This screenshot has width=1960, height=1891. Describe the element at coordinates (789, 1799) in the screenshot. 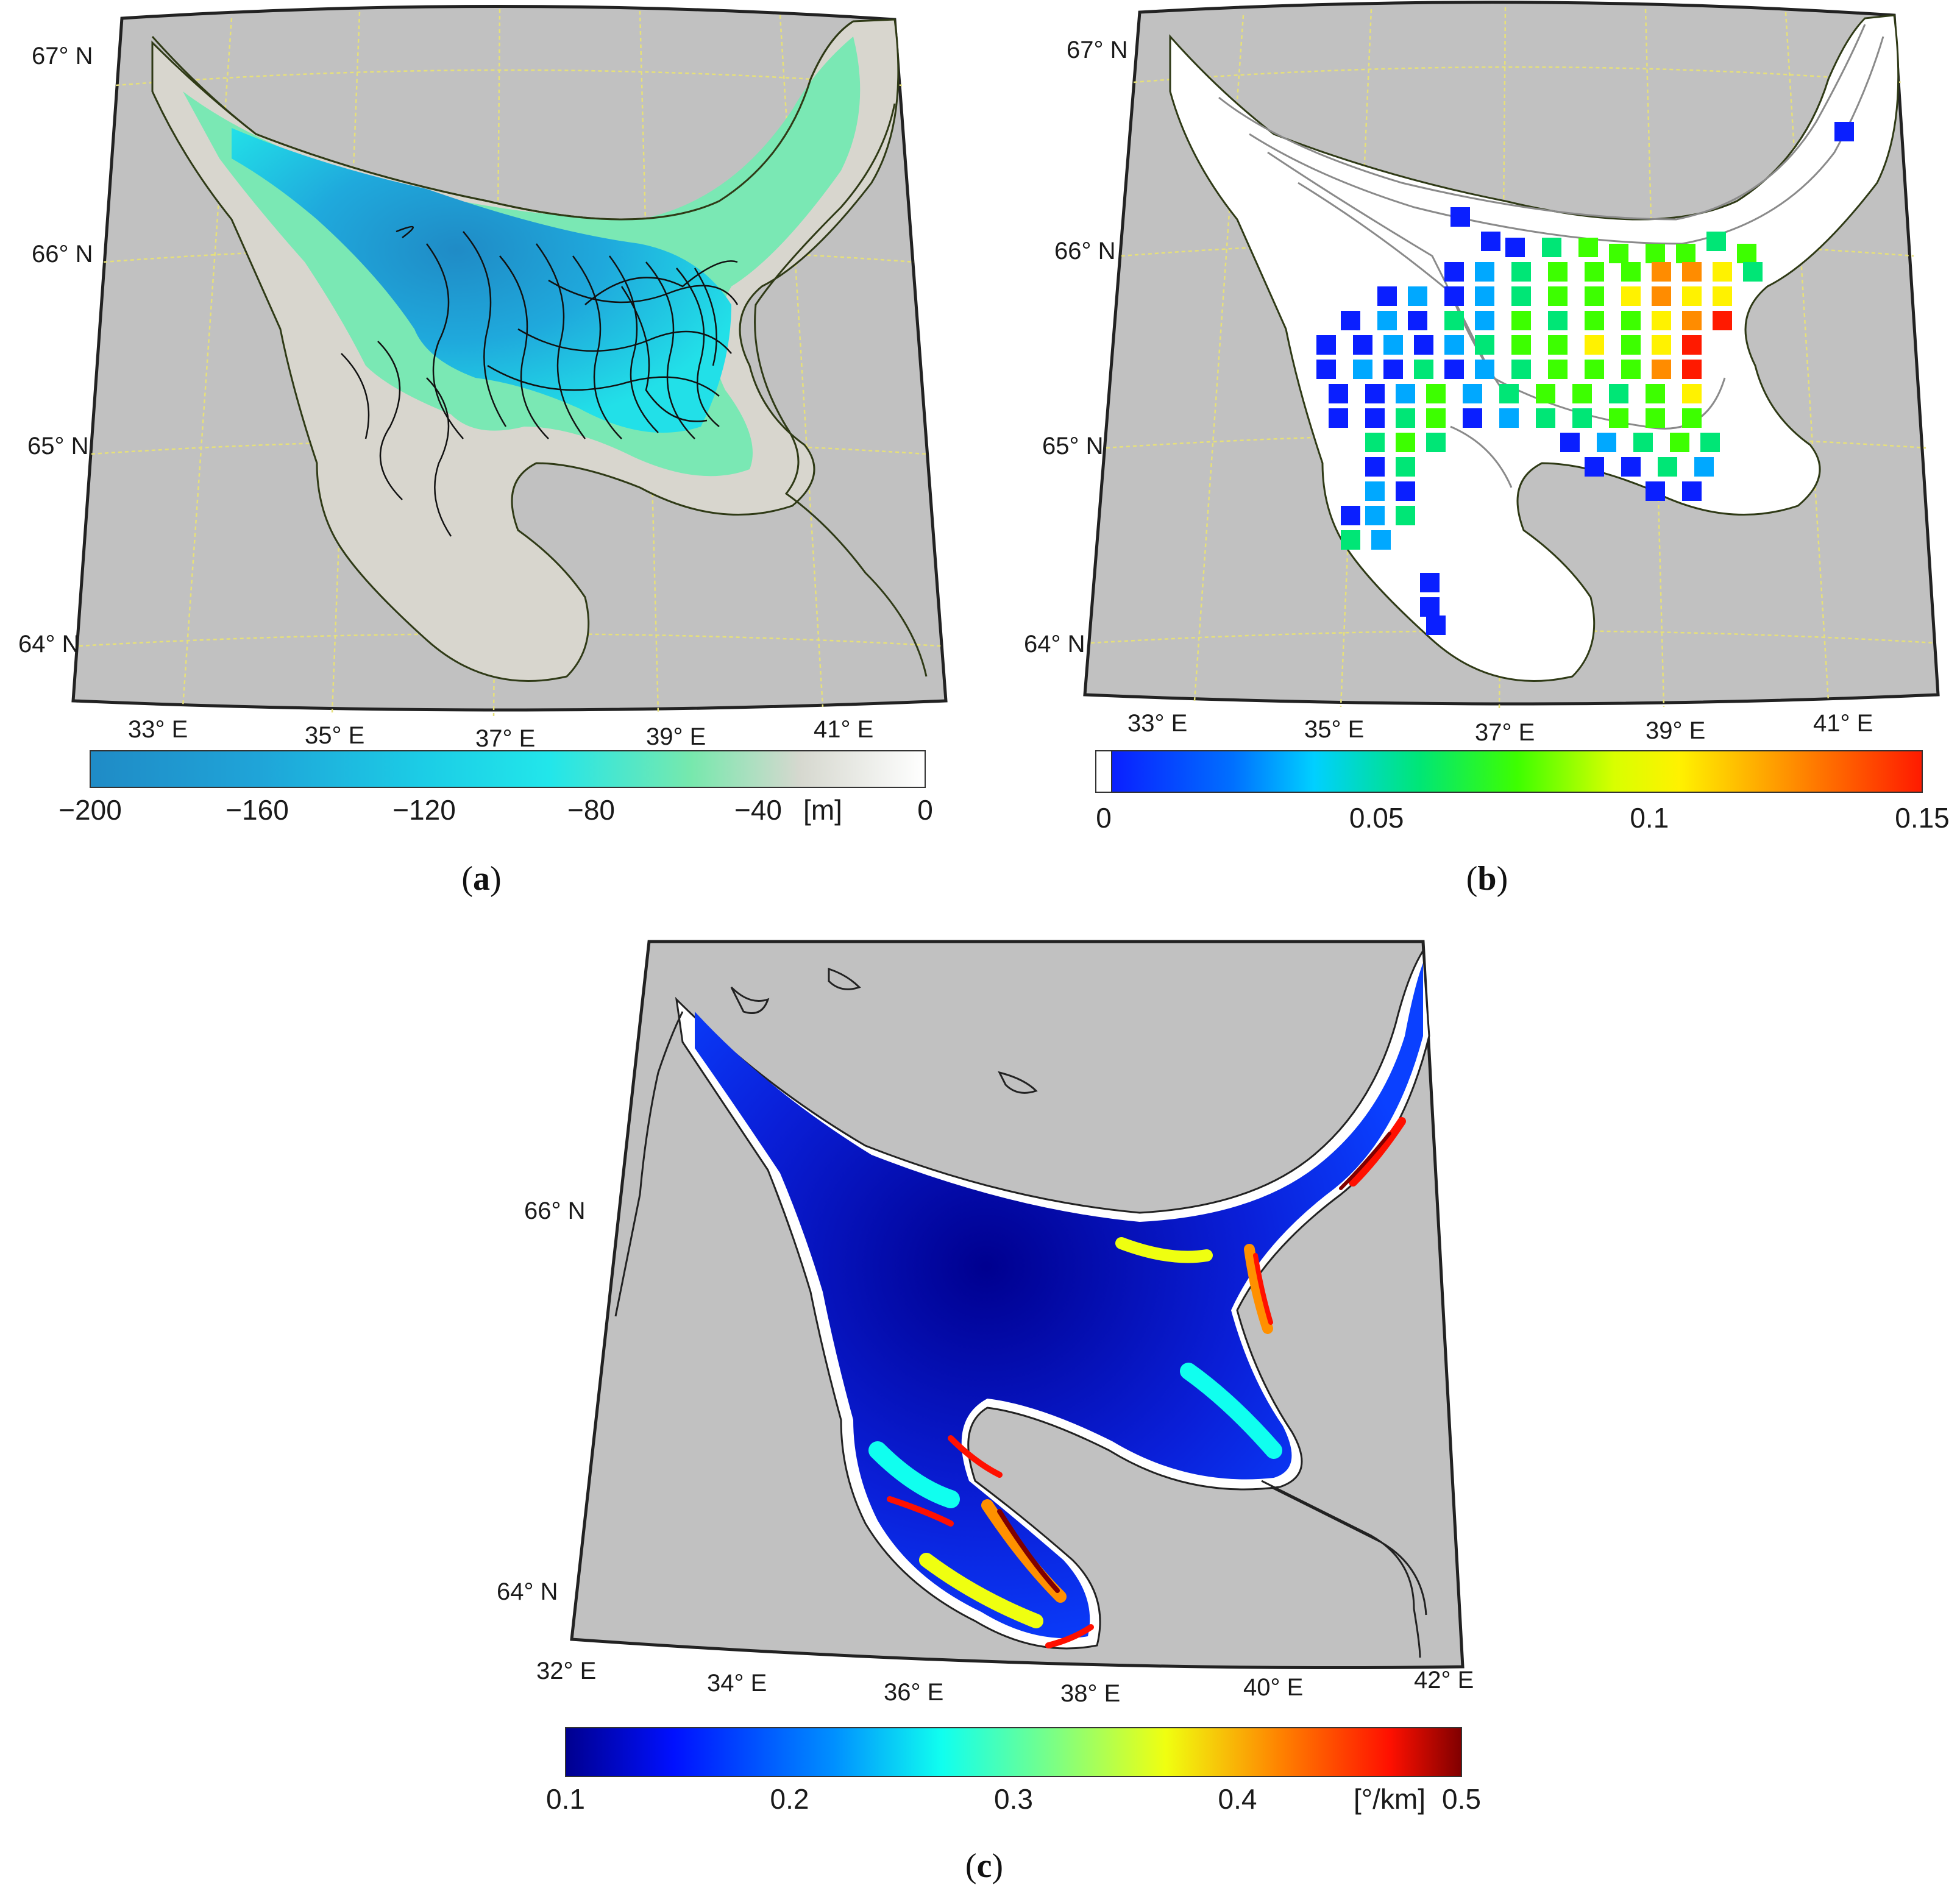

I see `colorbar-tick-label: 0.2` at that location.